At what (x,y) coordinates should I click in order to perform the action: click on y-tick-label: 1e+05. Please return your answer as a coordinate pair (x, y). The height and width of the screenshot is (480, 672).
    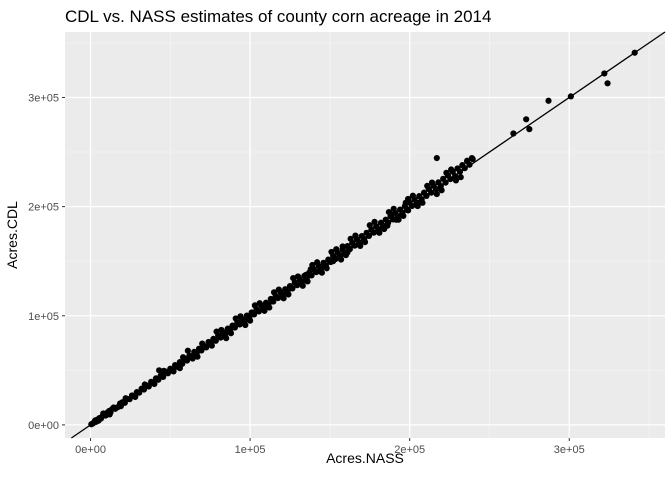
    Looking at the image, I should click on (43, 317).